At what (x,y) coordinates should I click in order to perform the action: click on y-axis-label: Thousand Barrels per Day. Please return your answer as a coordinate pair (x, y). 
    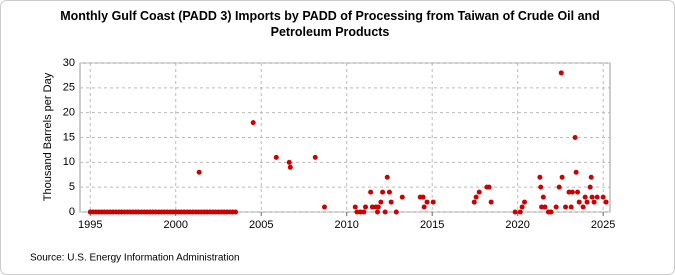
    Looking at the image, I should click on (48, 136).